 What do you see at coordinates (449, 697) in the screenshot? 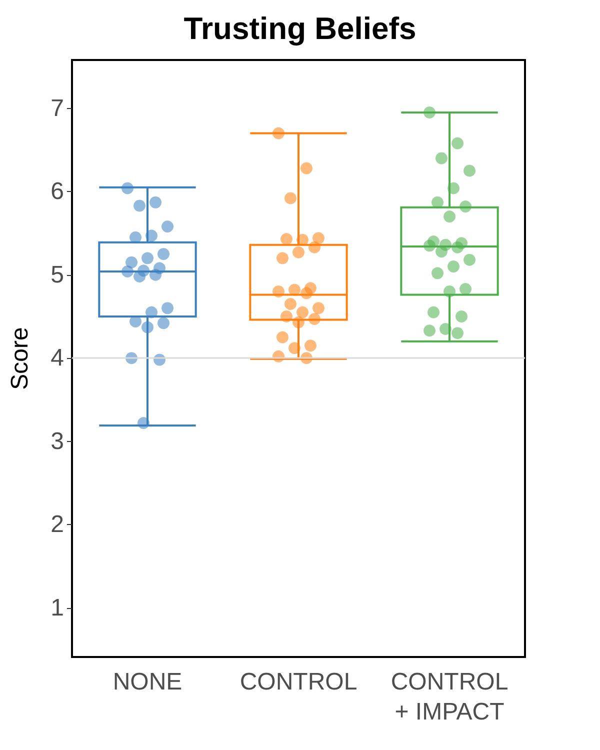
I see `x-tick-label: CONTROL + IMPACT` at bounding box center [449, 697].